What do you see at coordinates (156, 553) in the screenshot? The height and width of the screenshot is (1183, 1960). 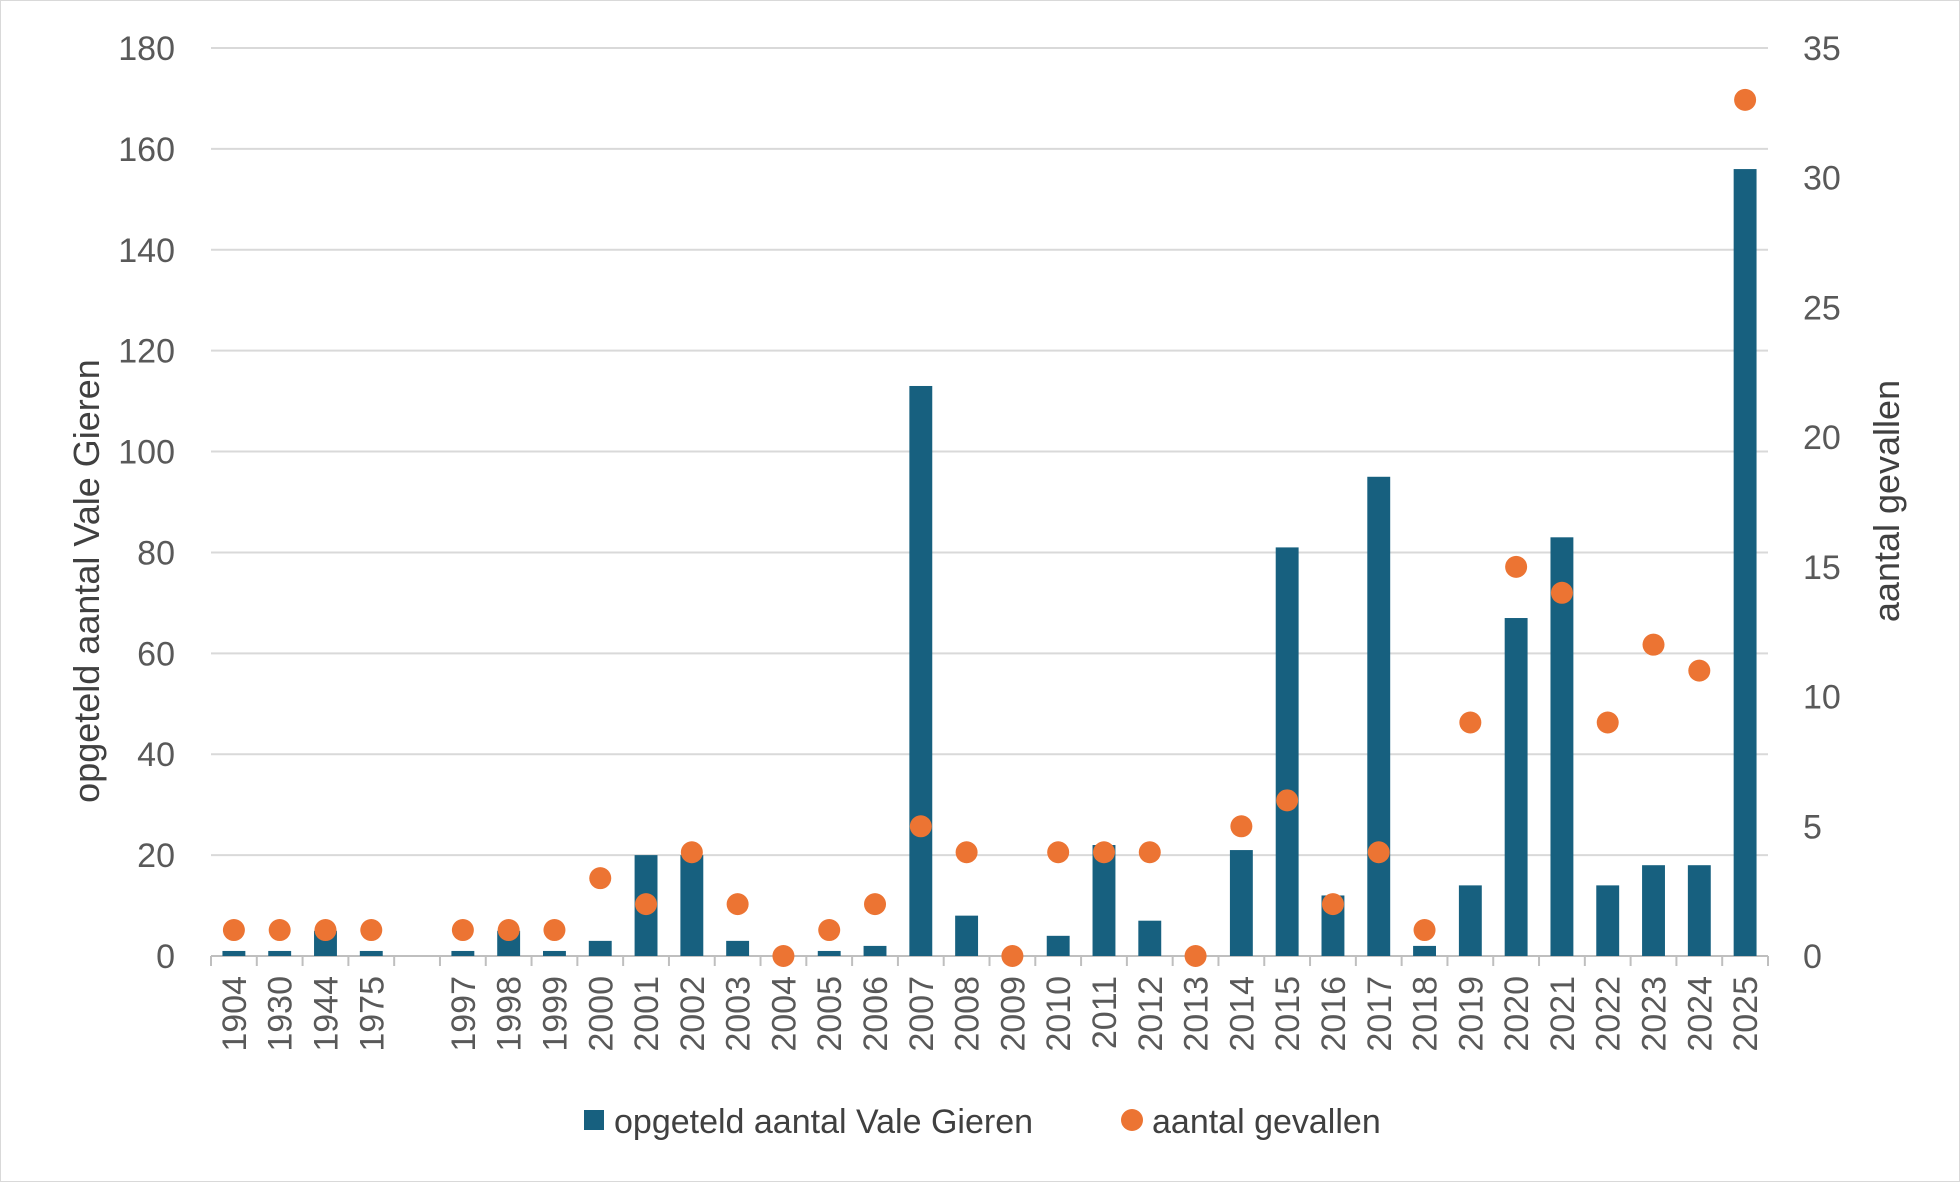 I see `y-tick-label: 80` at bounding box center [156, 553].